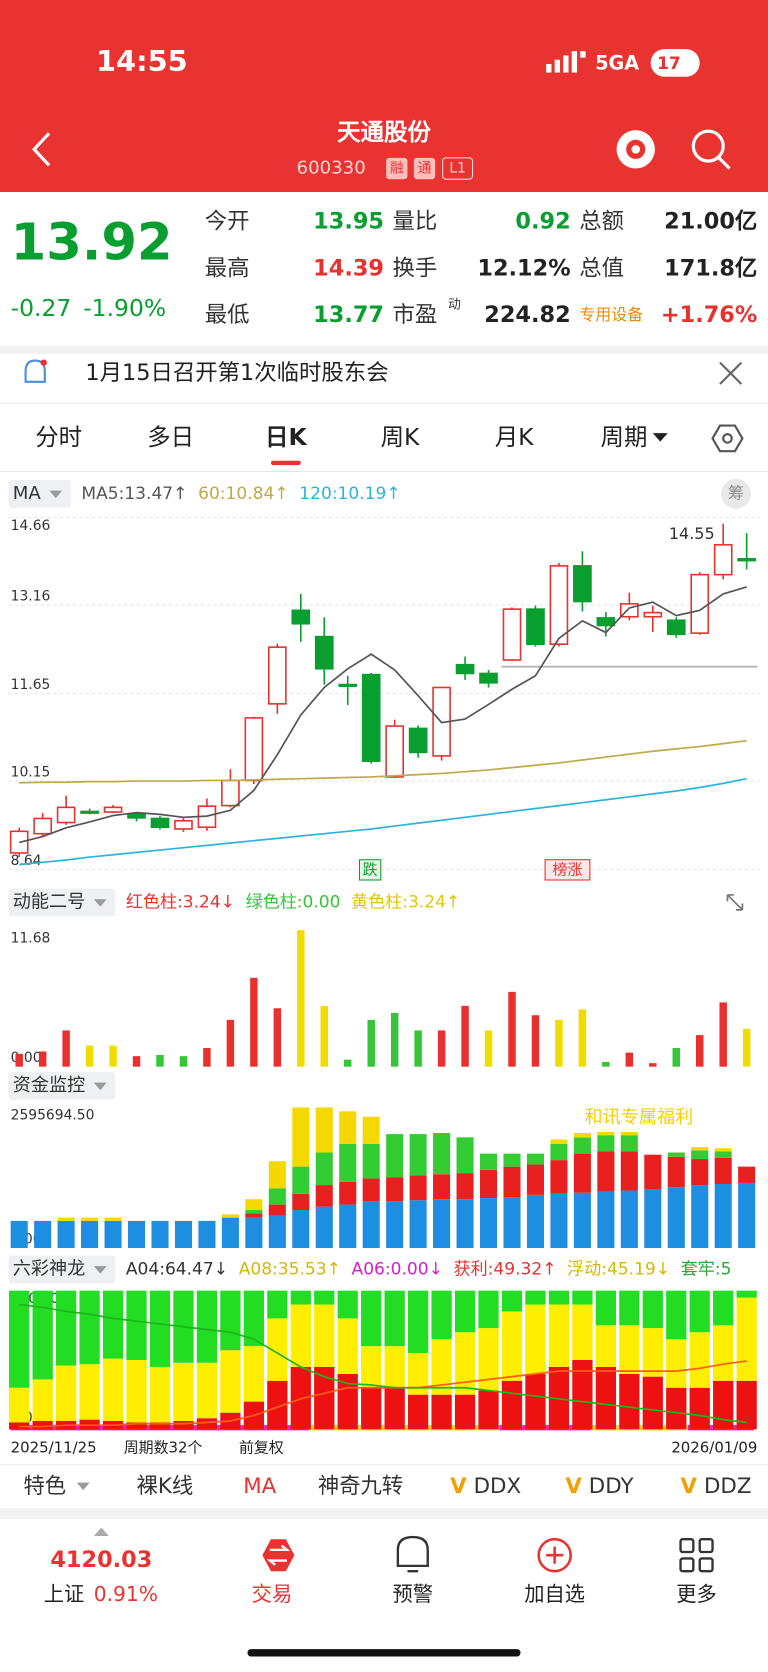  What do you see at coordinates (554, 1555) in the screenshot?
I see `add-icon` at bounding box center [554, 1555].